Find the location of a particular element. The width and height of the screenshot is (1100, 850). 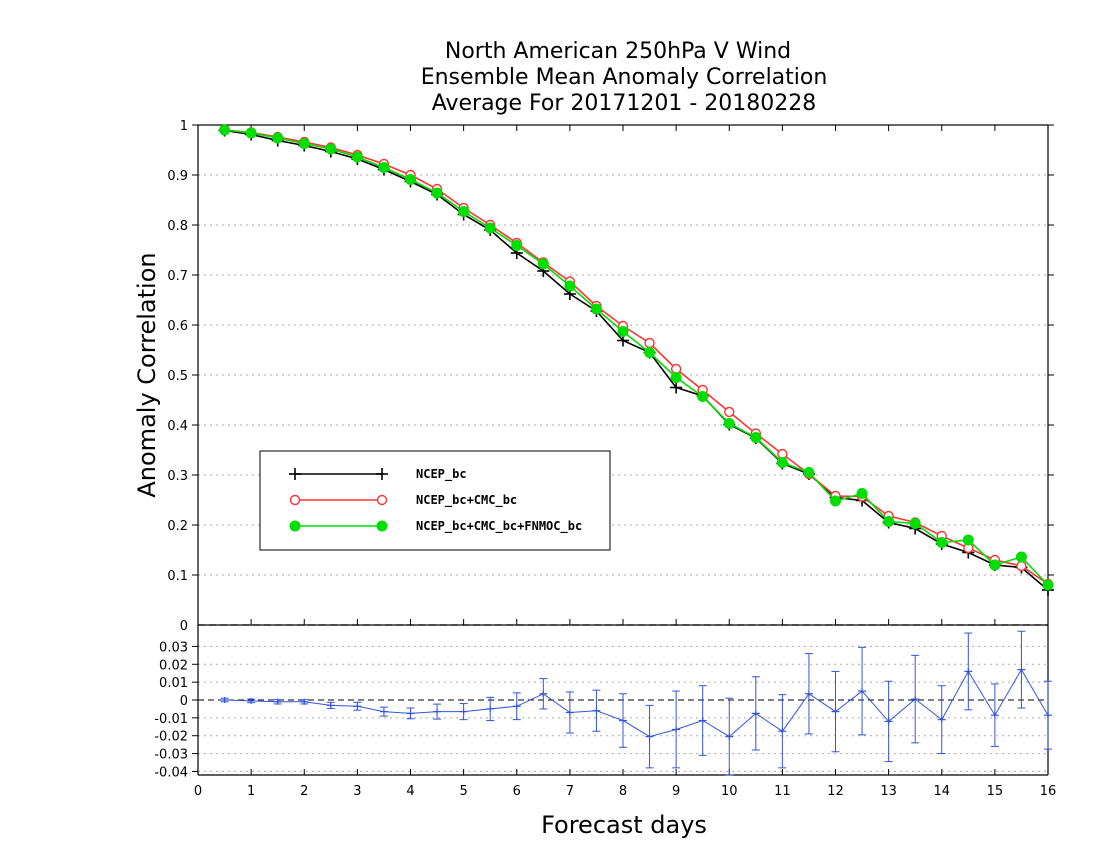

x-tick-label: 9 is located at coordinates (676, 791).